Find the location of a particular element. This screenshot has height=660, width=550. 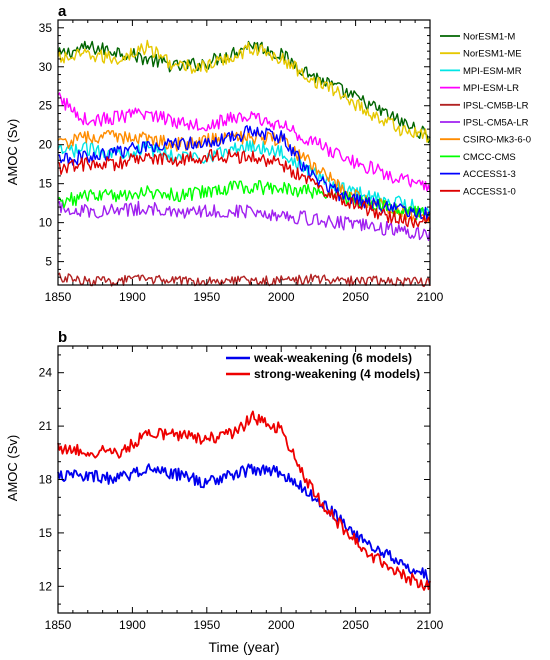

y-tick-label: 10 is located at coordinates (46, 223).